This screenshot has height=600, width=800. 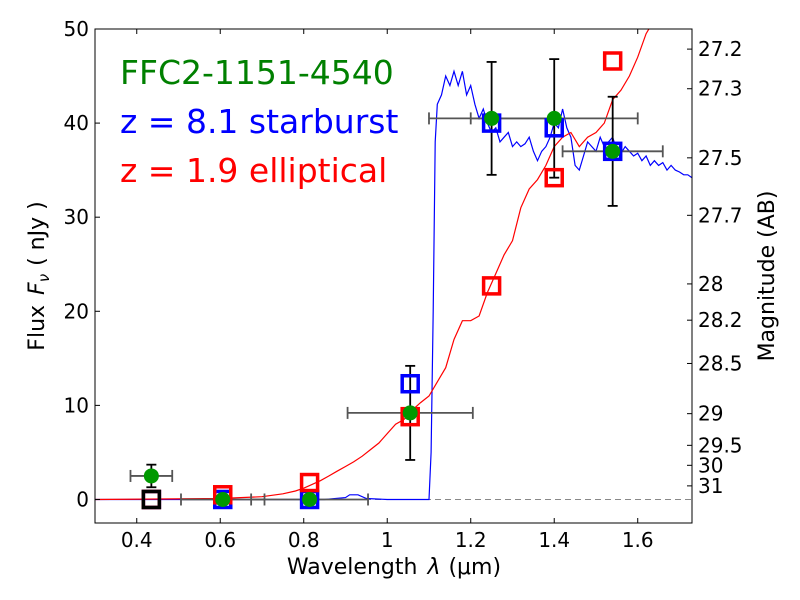 I want to click on mag-tick-label: 30, so click(x=710, y=465).